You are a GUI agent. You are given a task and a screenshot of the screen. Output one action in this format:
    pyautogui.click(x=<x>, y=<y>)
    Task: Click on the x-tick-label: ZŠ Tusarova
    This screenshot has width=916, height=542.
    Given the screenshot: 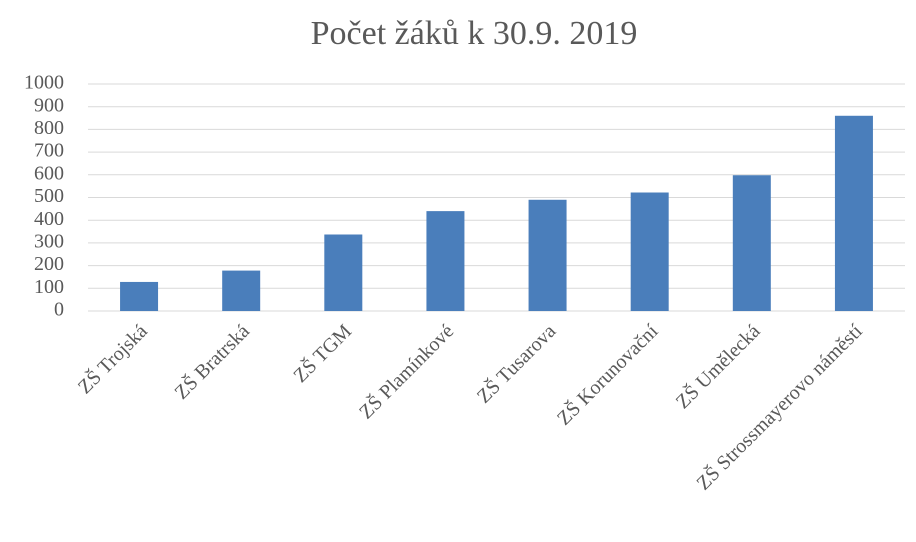 What is the action you would take?
    pyautogui.click(x=515, y=363)
    